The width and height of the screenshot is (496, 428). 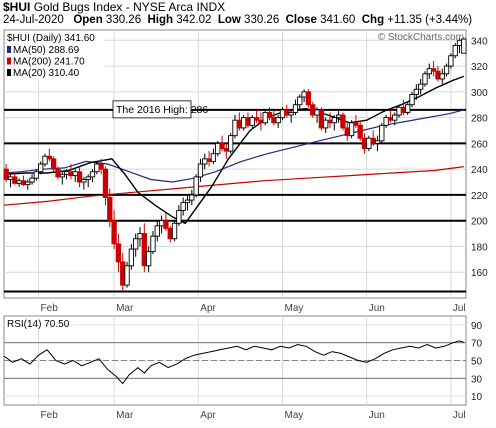 I want to click on low-label: Low, so click(x=229, y=20).